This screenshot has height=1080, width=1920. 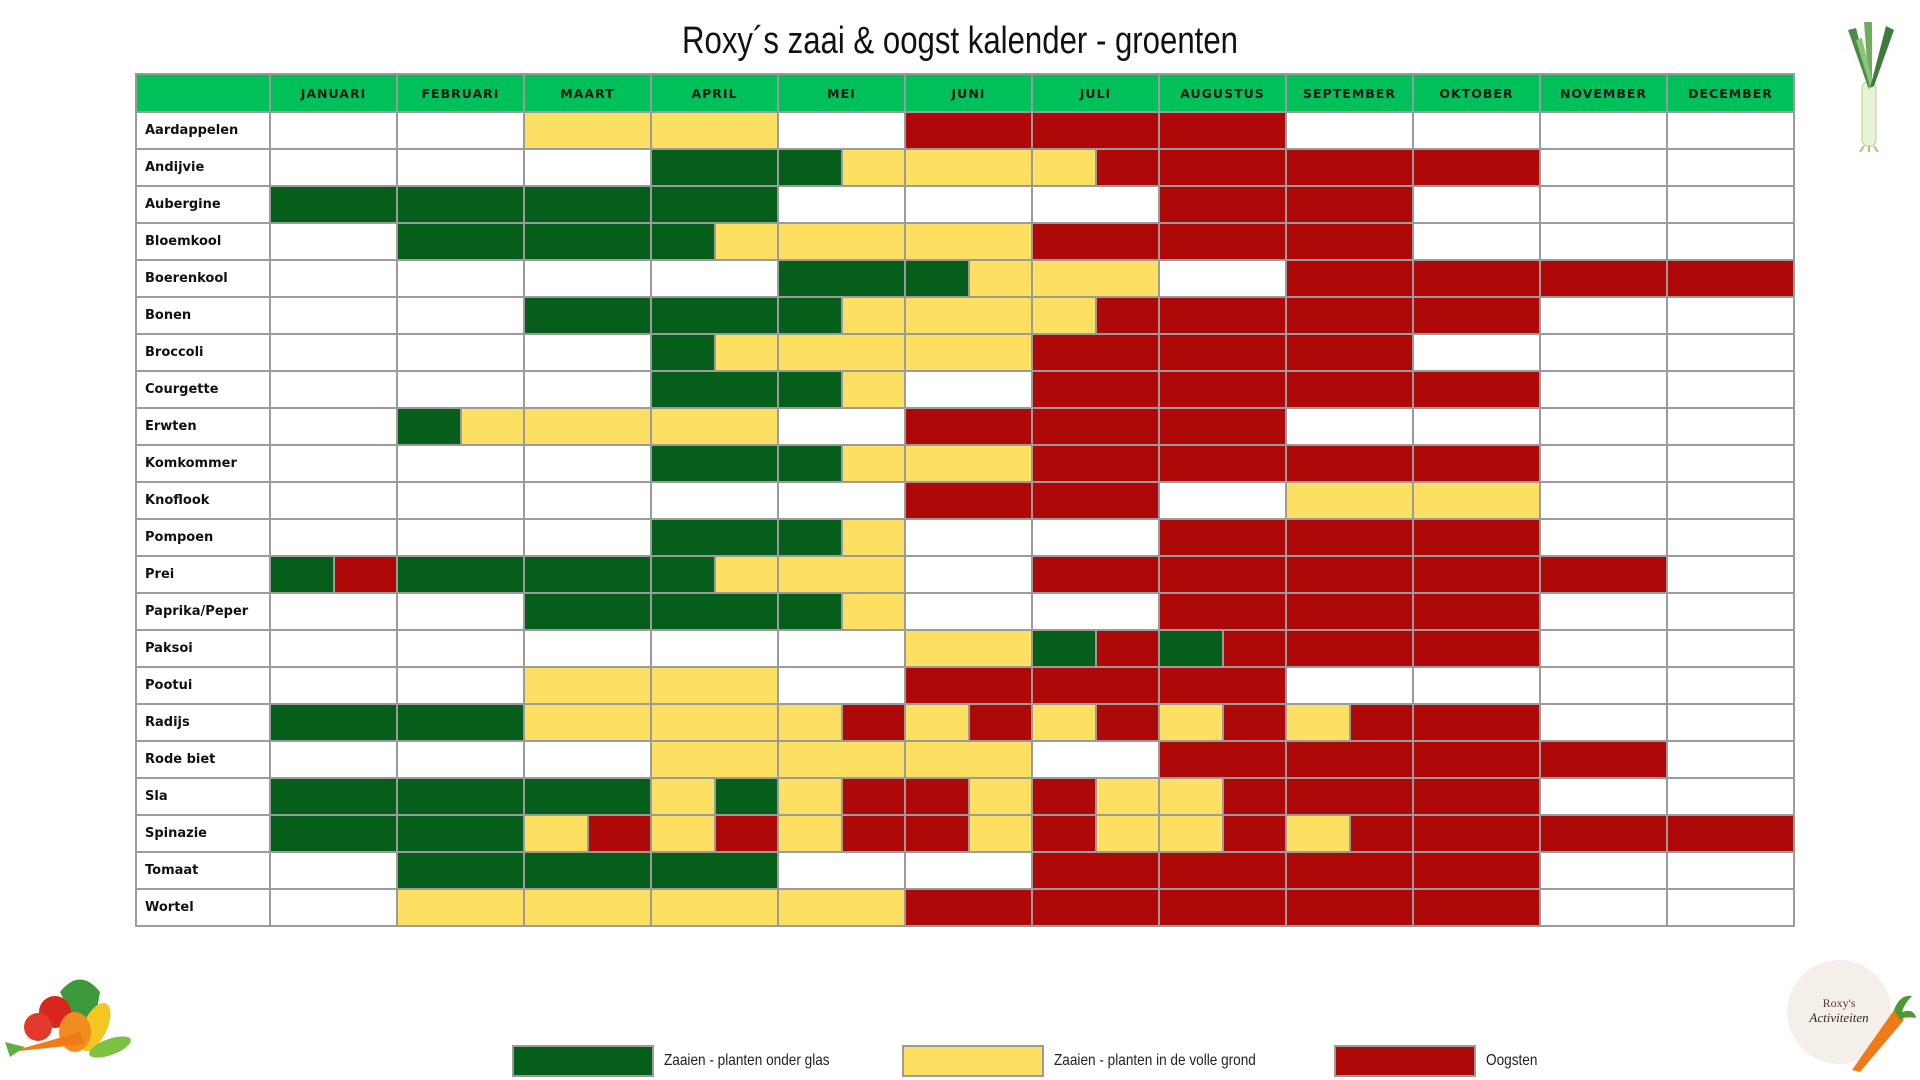 What do you see at coordinates (203, 389) in the screenshot?
I see `vegetable-name: Courgette` at bounding box center [203, 389].